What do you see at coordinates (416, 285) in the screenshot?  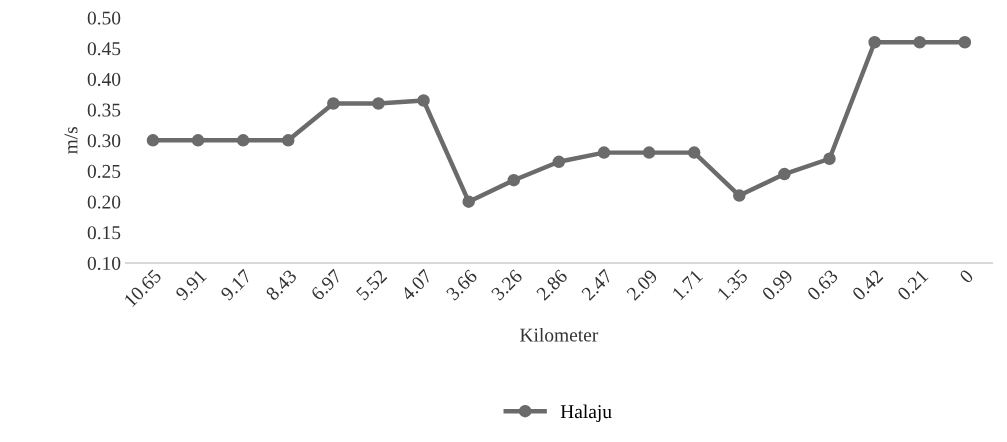 I see `x-tick-label: 4.07` at bounding box center [416, 285].